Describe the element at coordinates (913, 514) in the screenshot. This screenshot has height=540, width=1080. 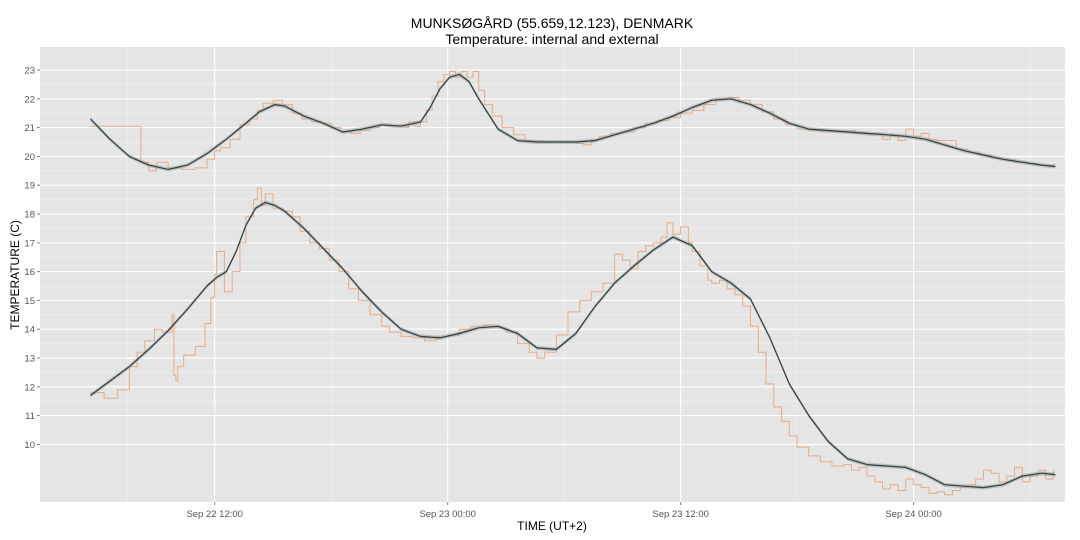
I see `x-tick-label: Sep 24 00:00` at that location.